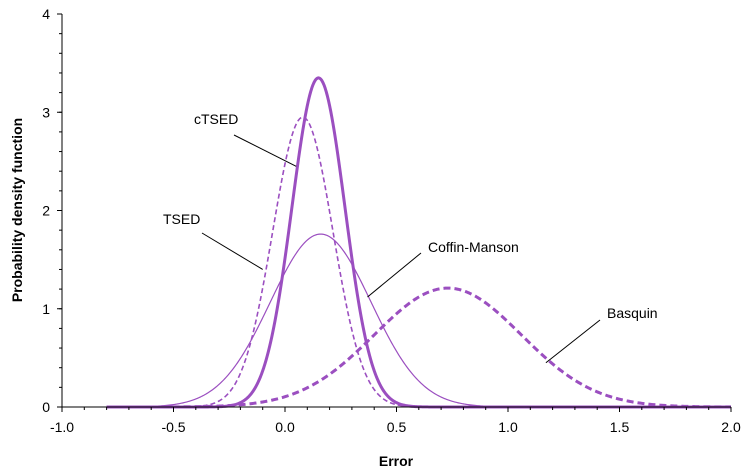 This screenshot has width=743, height=470. Describe the element at coordinates (573, 341) in the screenshot. I see `annotation-leader-basquin` at that location.